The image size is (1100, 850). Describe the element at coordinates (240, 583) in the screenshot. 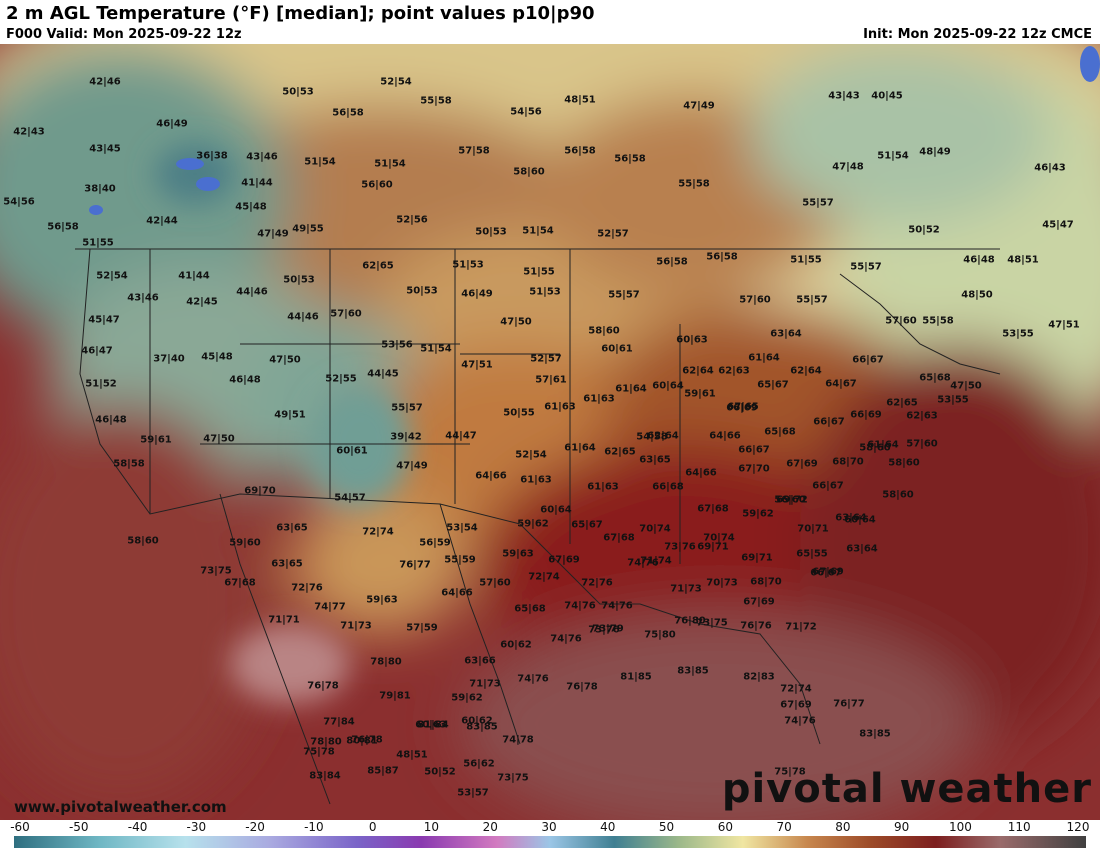

I see `point-value: 67|68` at that location.